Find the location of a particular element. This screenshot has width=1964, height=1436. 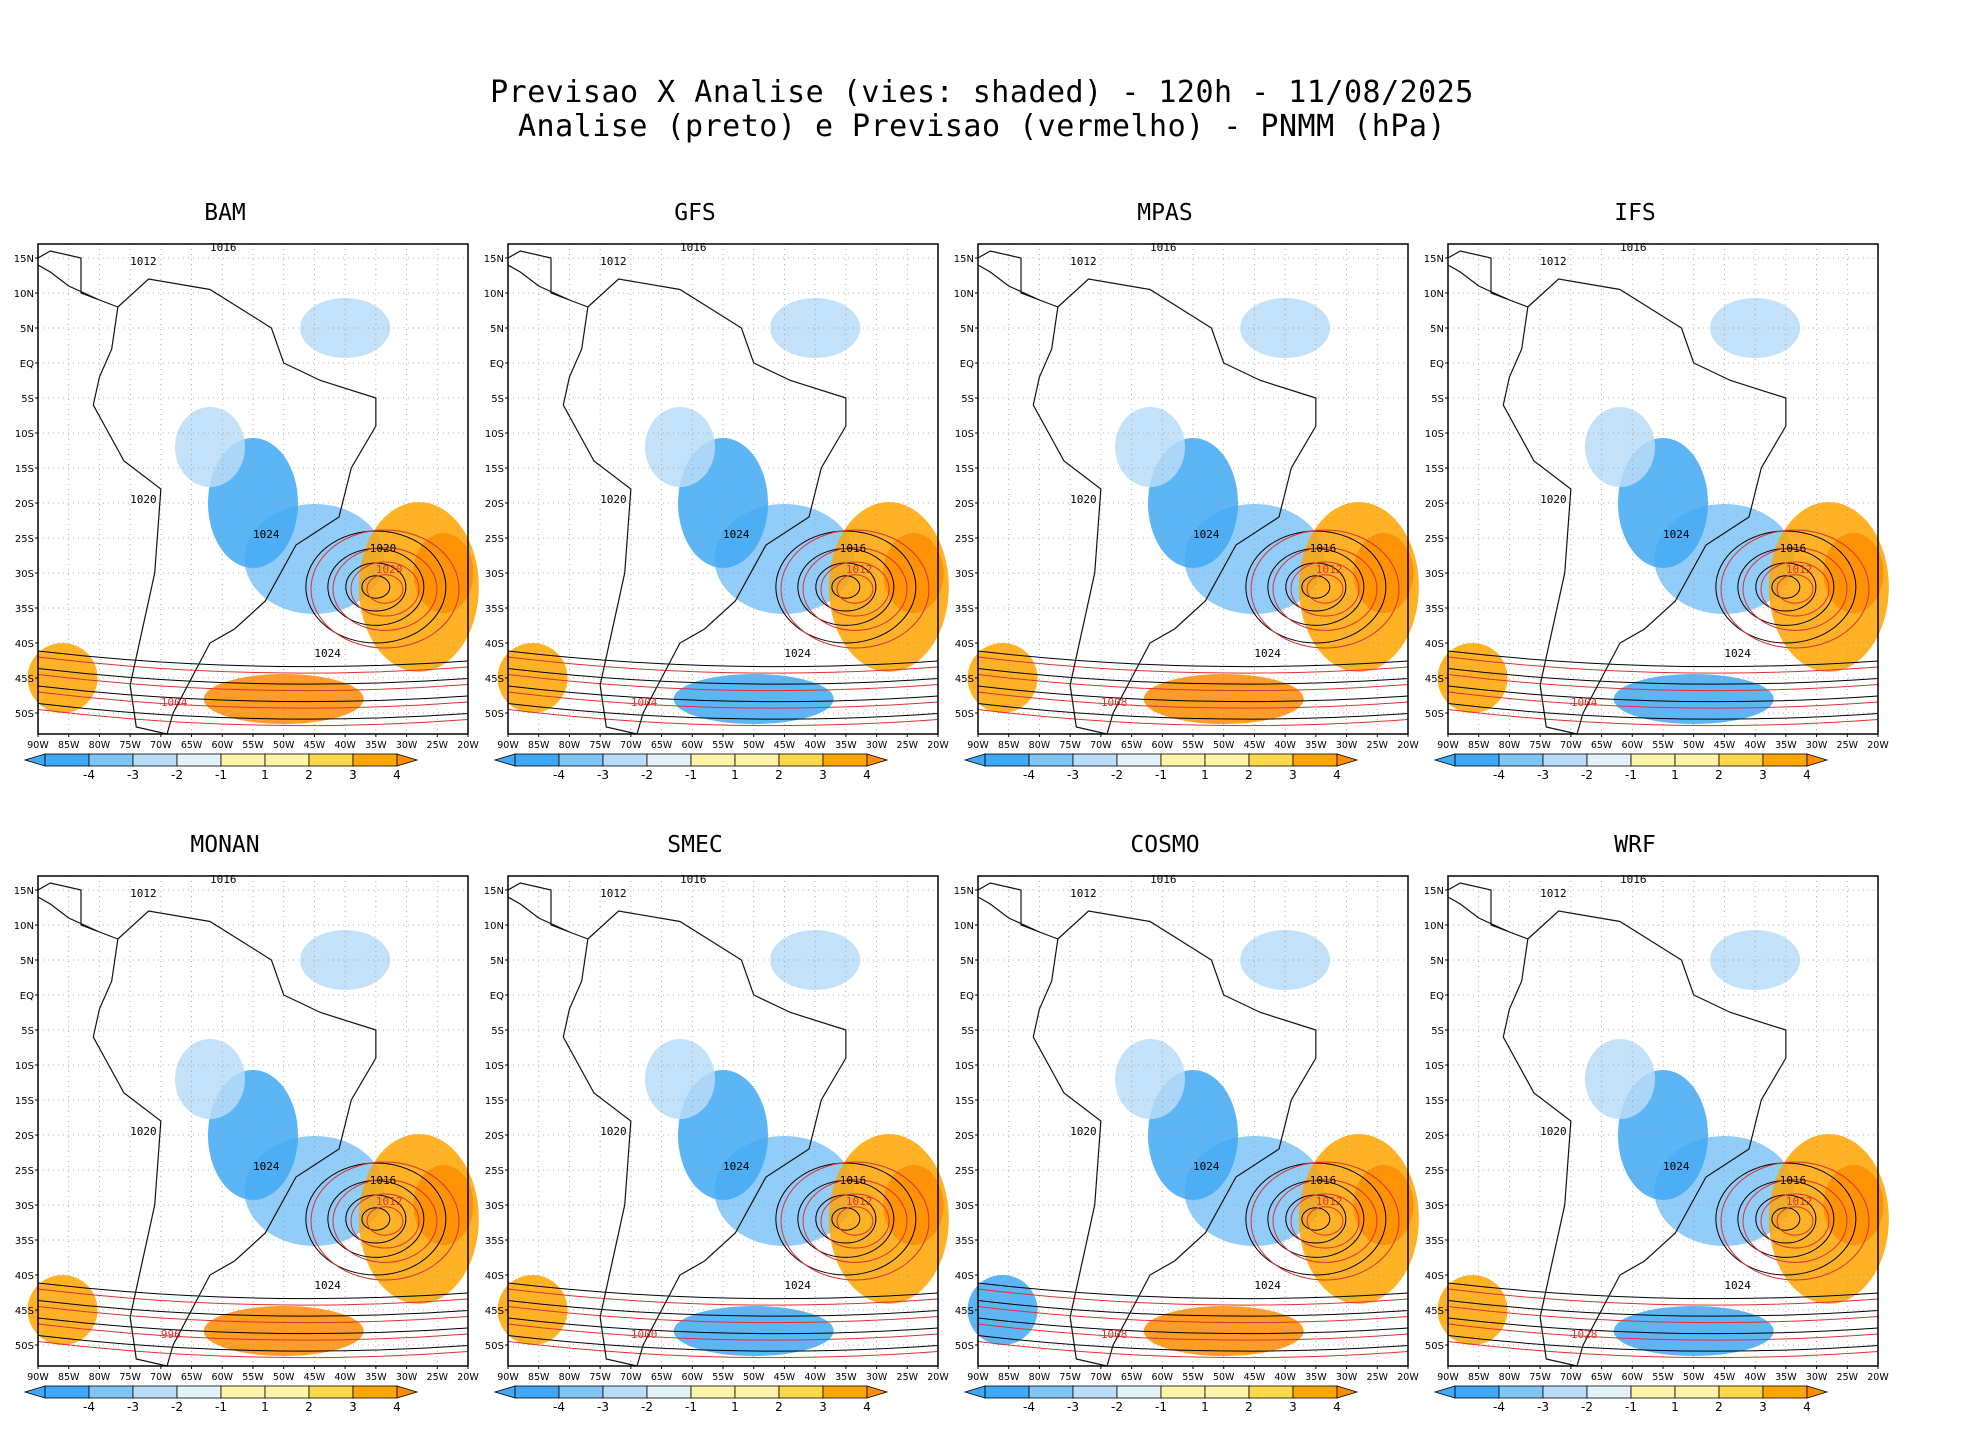

lon-tick-label: 80W is located at coordinates (100, 1377).